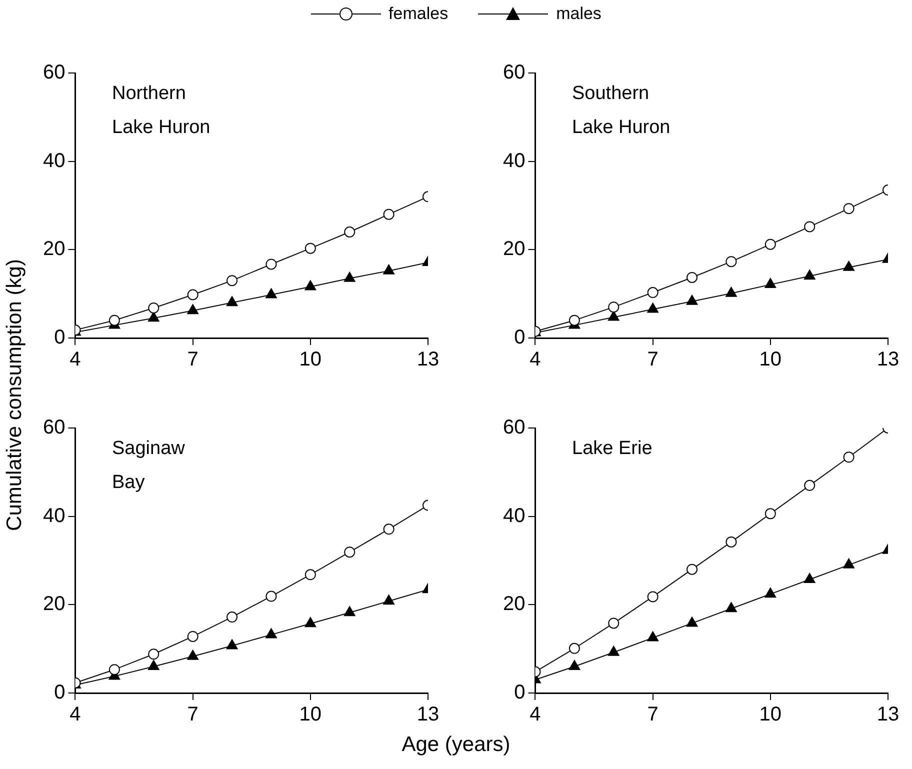 The image size is (912, 769). Describe the element at coordinates (148, 466) in the screenshot. I see `annotation: Saginaw Bay` at that location.